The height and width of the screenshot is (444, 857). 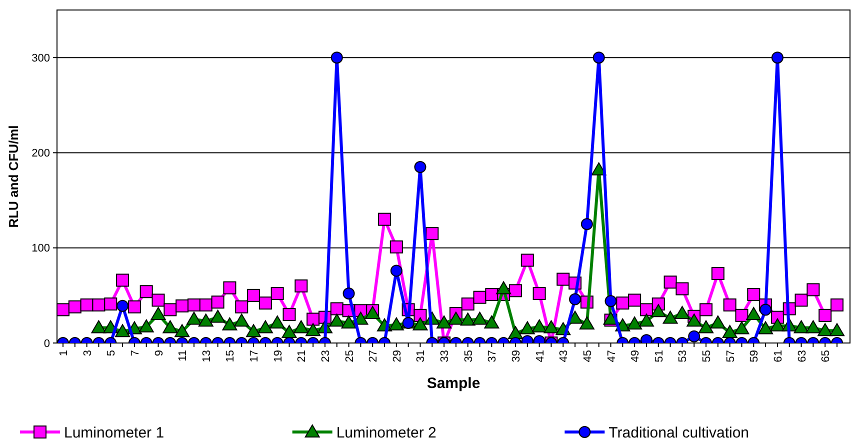 I want to click on y-axis-title: RLU and CFU/ml, so click(x=13, y=176).